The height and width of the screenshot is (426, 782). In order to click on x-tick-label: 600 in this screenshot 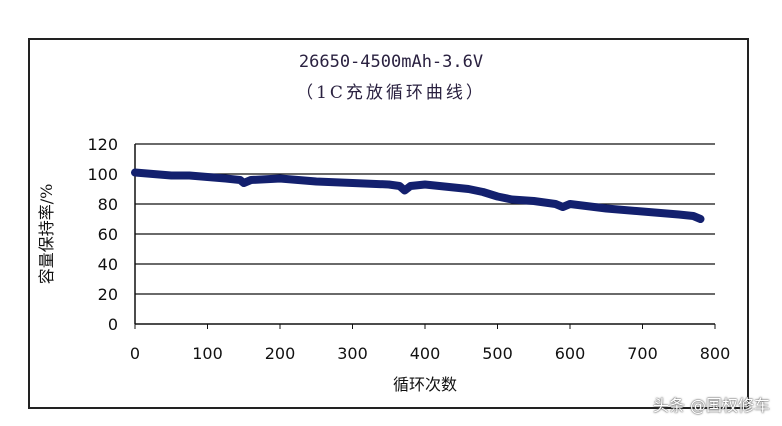, I will do `click(570, 353)`.